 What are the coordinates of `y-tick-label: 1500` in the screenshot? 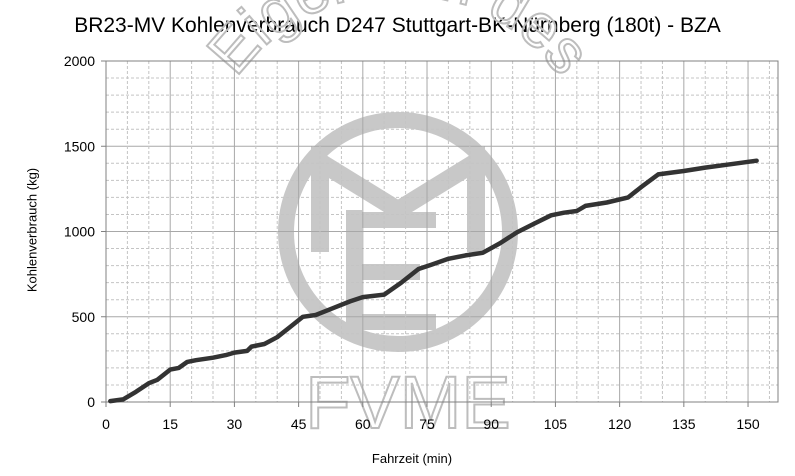 It's located at (79, 146).